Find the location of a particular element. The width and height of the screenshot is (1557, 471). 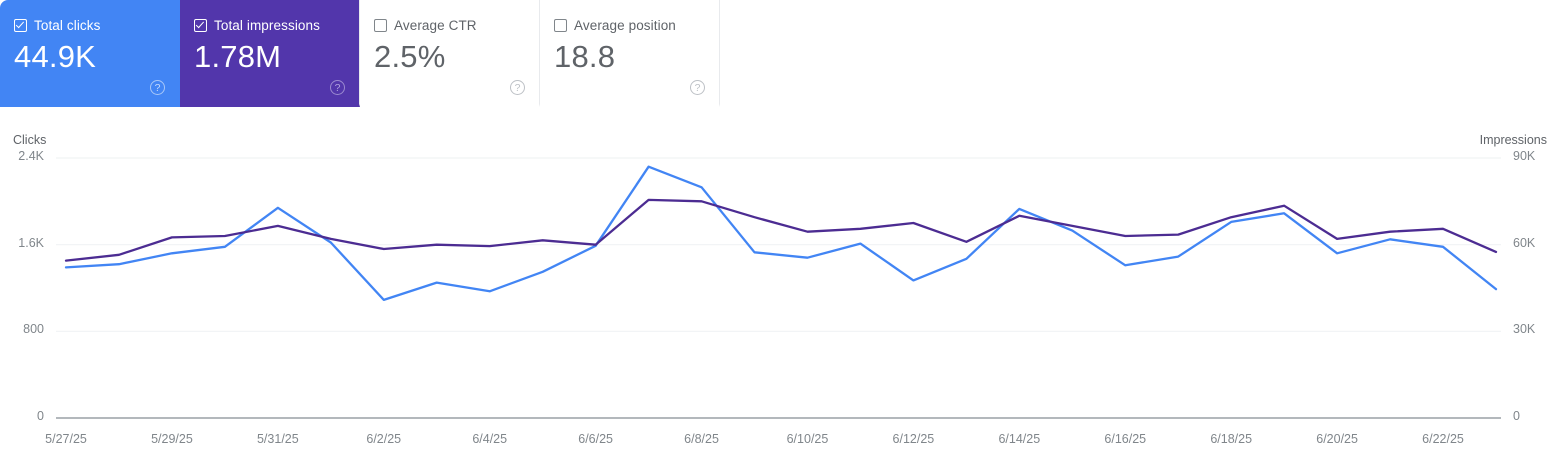

left-axis-tick: 2.4K is located at coordinates (31, 156).